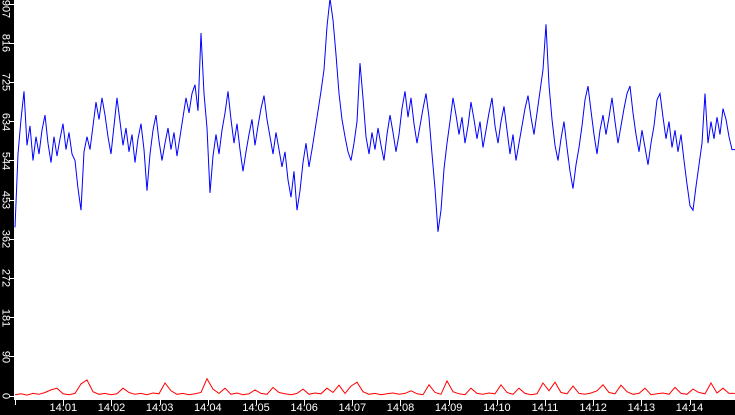  Describe the element at coordinates (689, 408) in the screenshot. I see `x-tick-label: 14:14` at that location.